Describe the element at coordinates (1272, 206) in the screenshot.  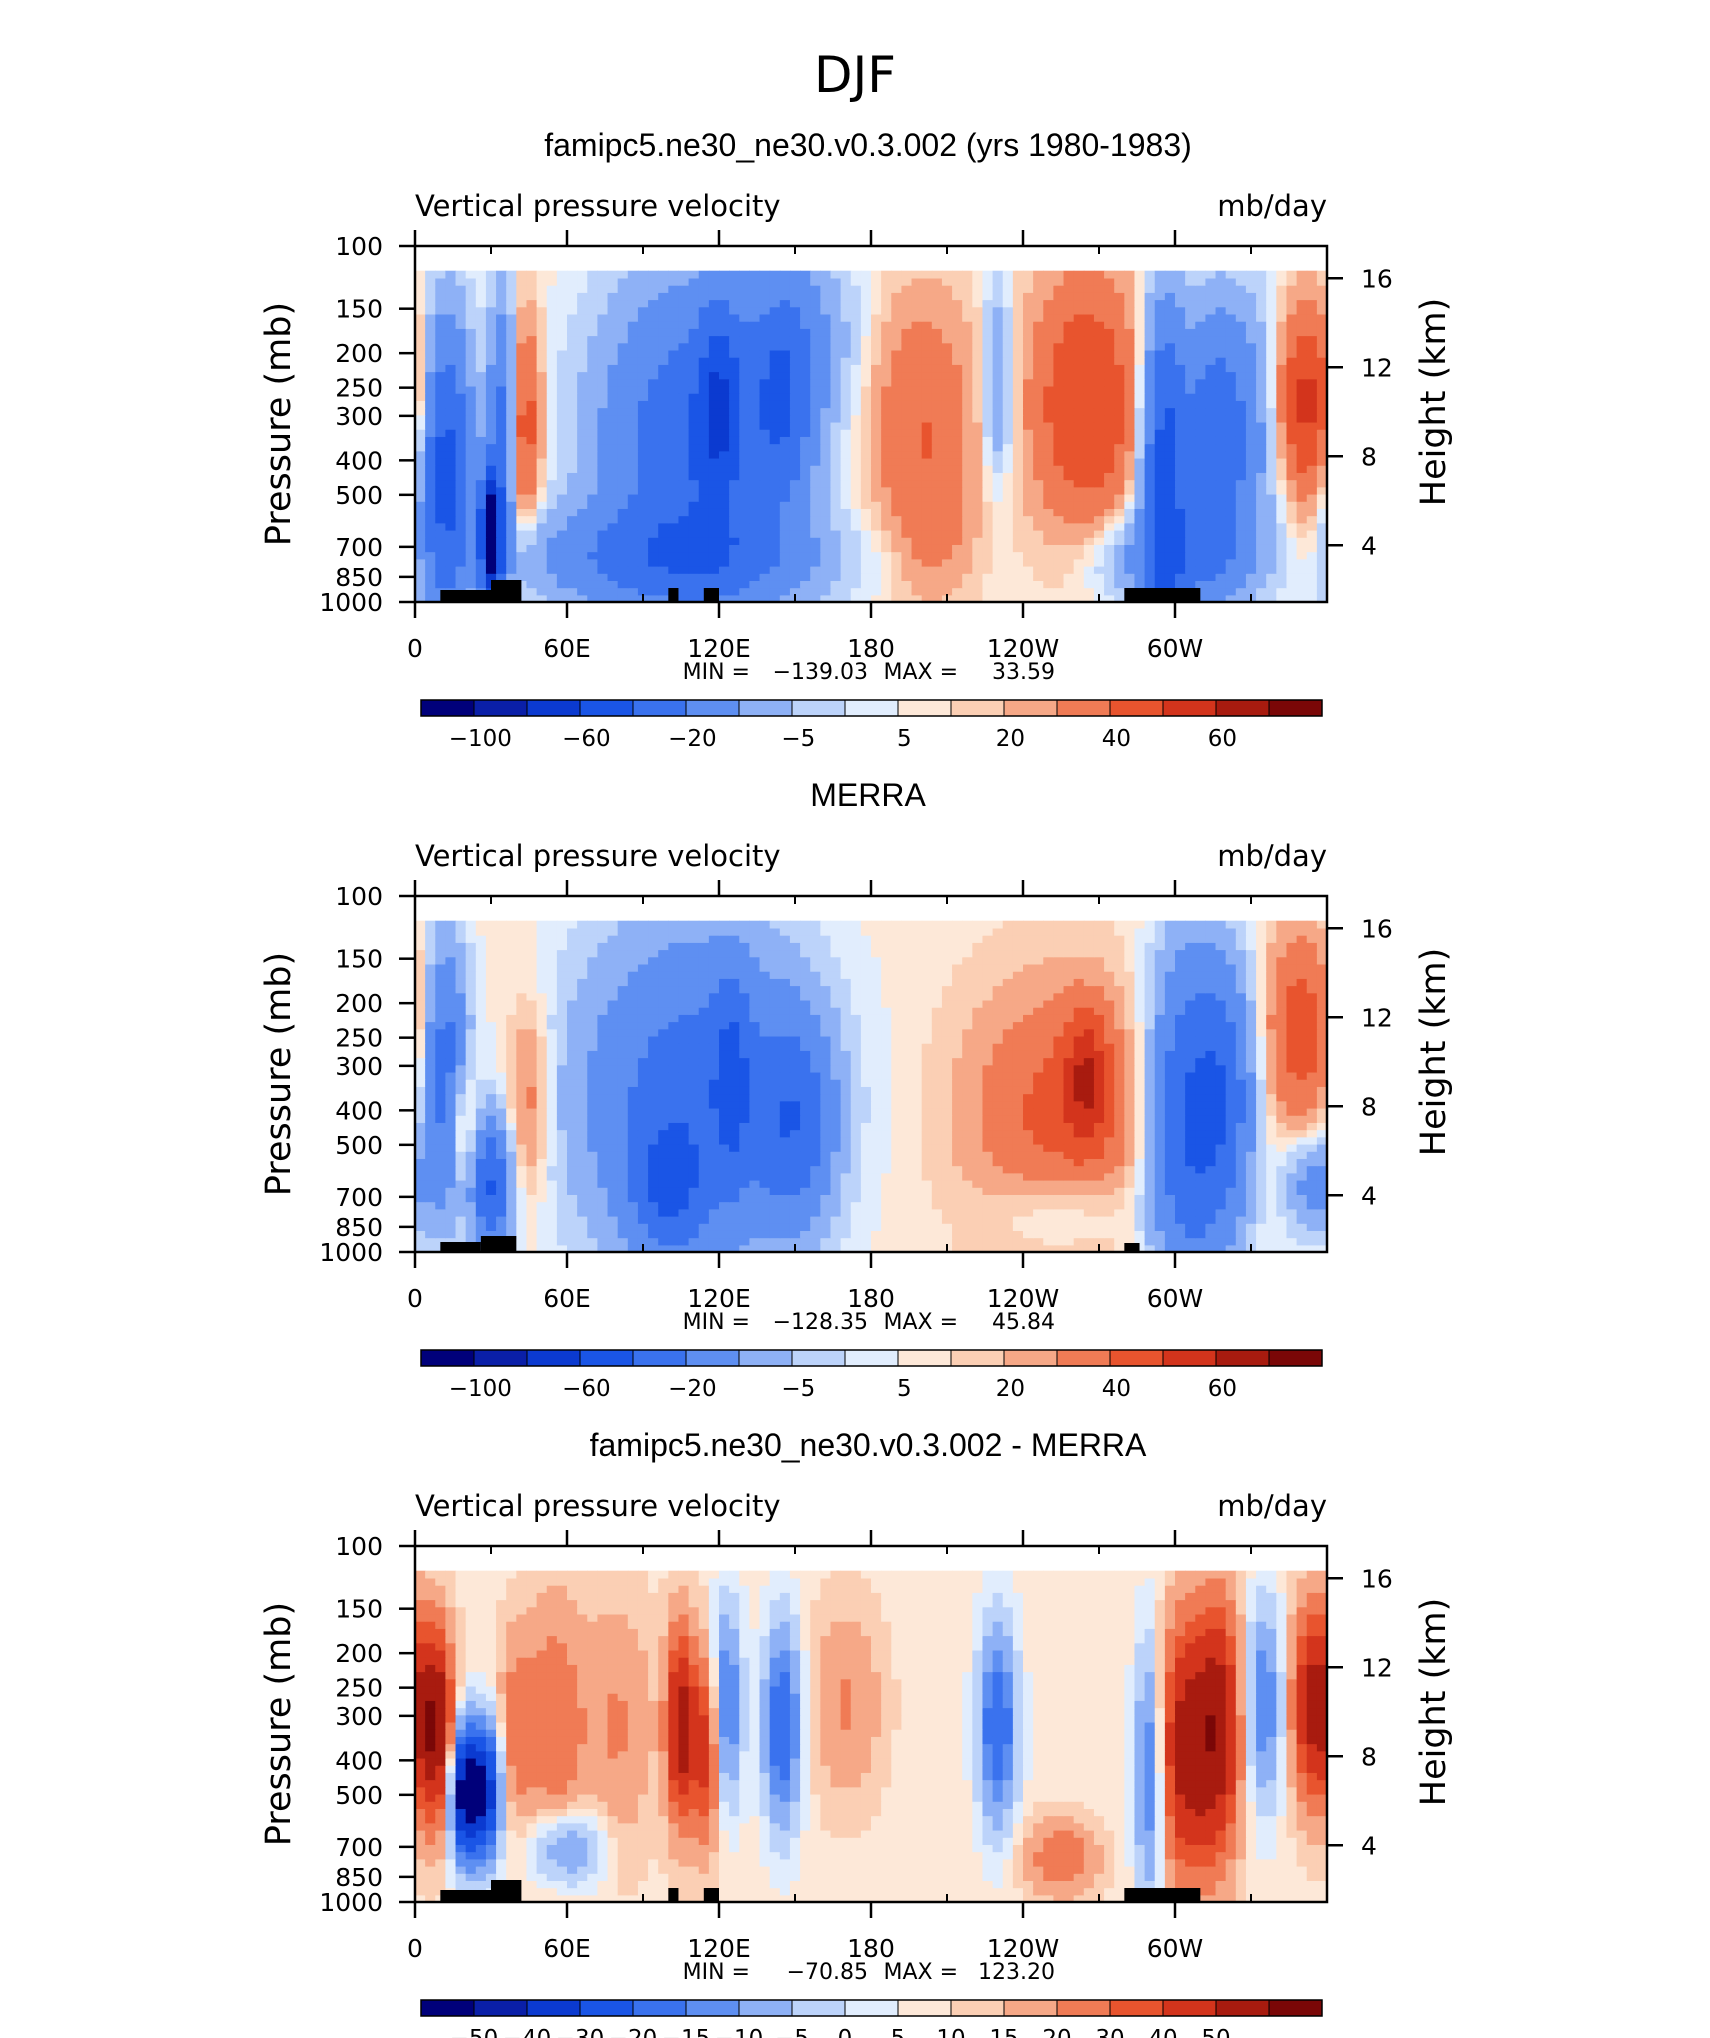
I see `panel-right-label: mb/day` at that location.